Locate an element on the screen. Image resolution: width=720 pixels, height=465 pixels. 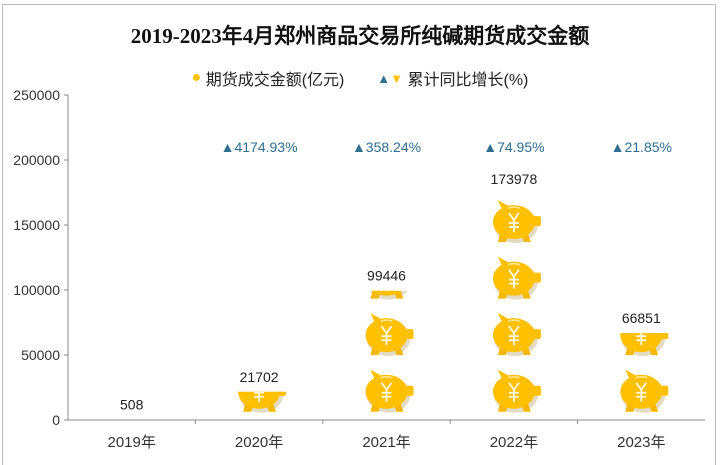
x-tick-label: 2020年 is located at coordinates (259, 442).